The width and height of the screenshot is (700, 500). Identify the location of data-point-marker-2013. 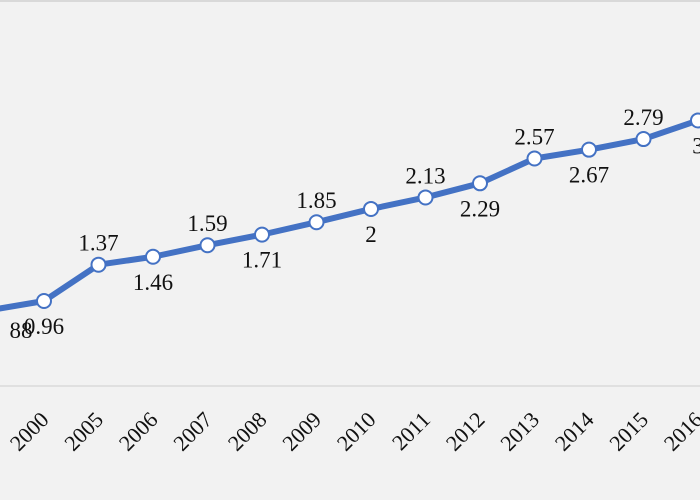
(534, 158).